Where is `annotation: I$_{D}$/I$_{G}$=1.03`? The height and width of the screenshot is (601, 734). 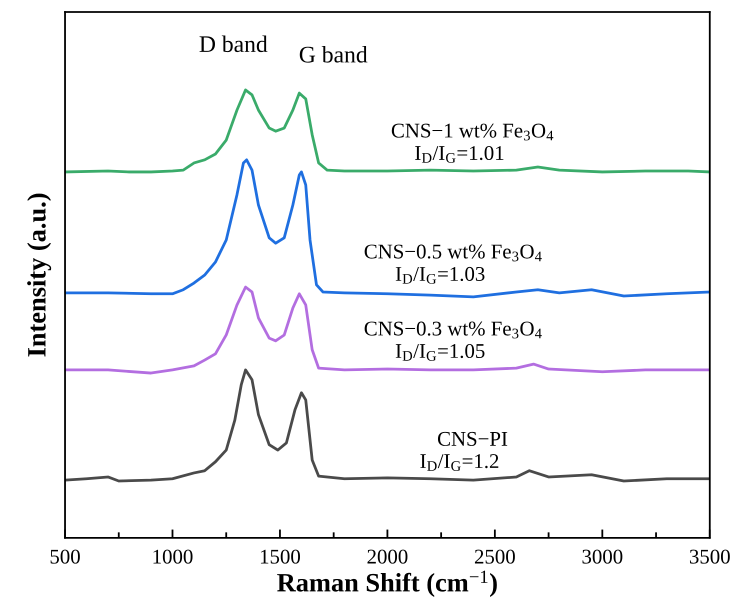 annotation: I$_{D}$/I$_{G}$=1.03 is located at coordinates (440, 275).